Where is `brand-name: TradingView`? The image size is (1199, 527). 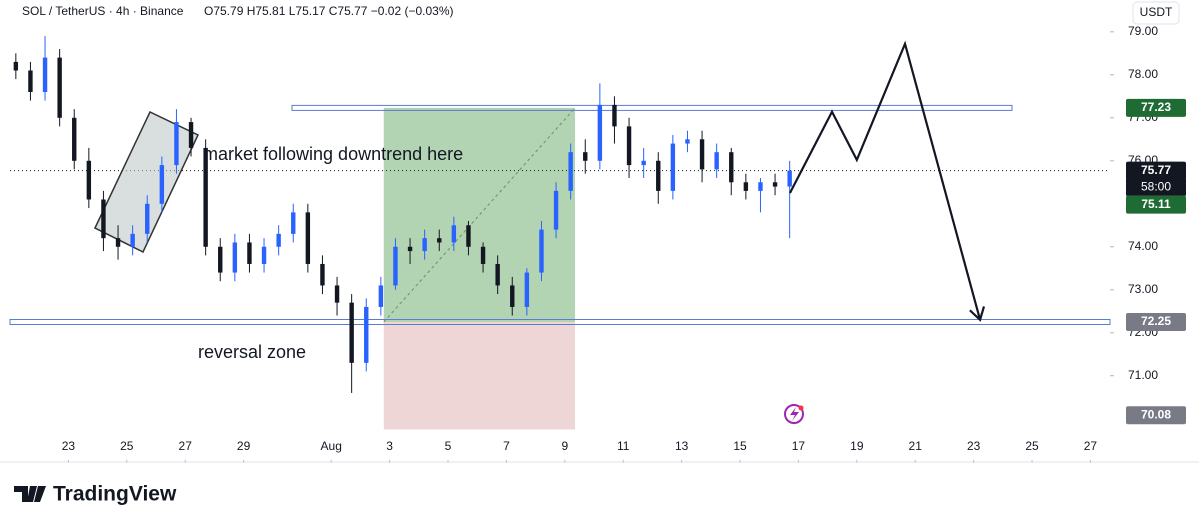
brand-name: TradingView is located at coordinates (115, 494).